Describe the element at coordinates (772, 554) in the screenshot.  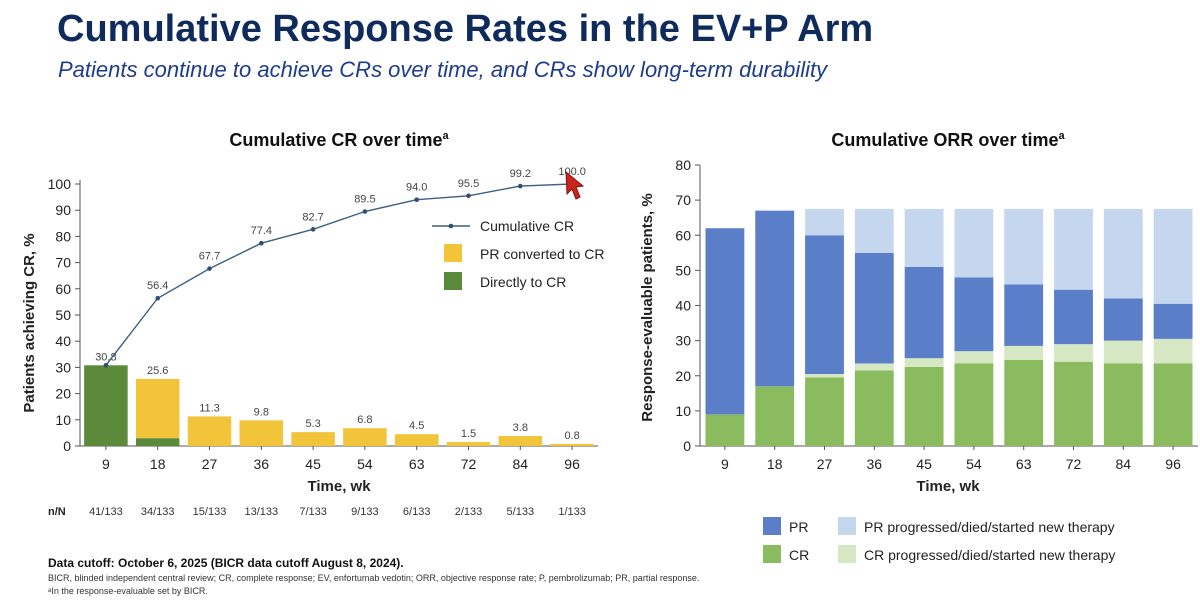
I see `legend-swatch-cr` at that location.